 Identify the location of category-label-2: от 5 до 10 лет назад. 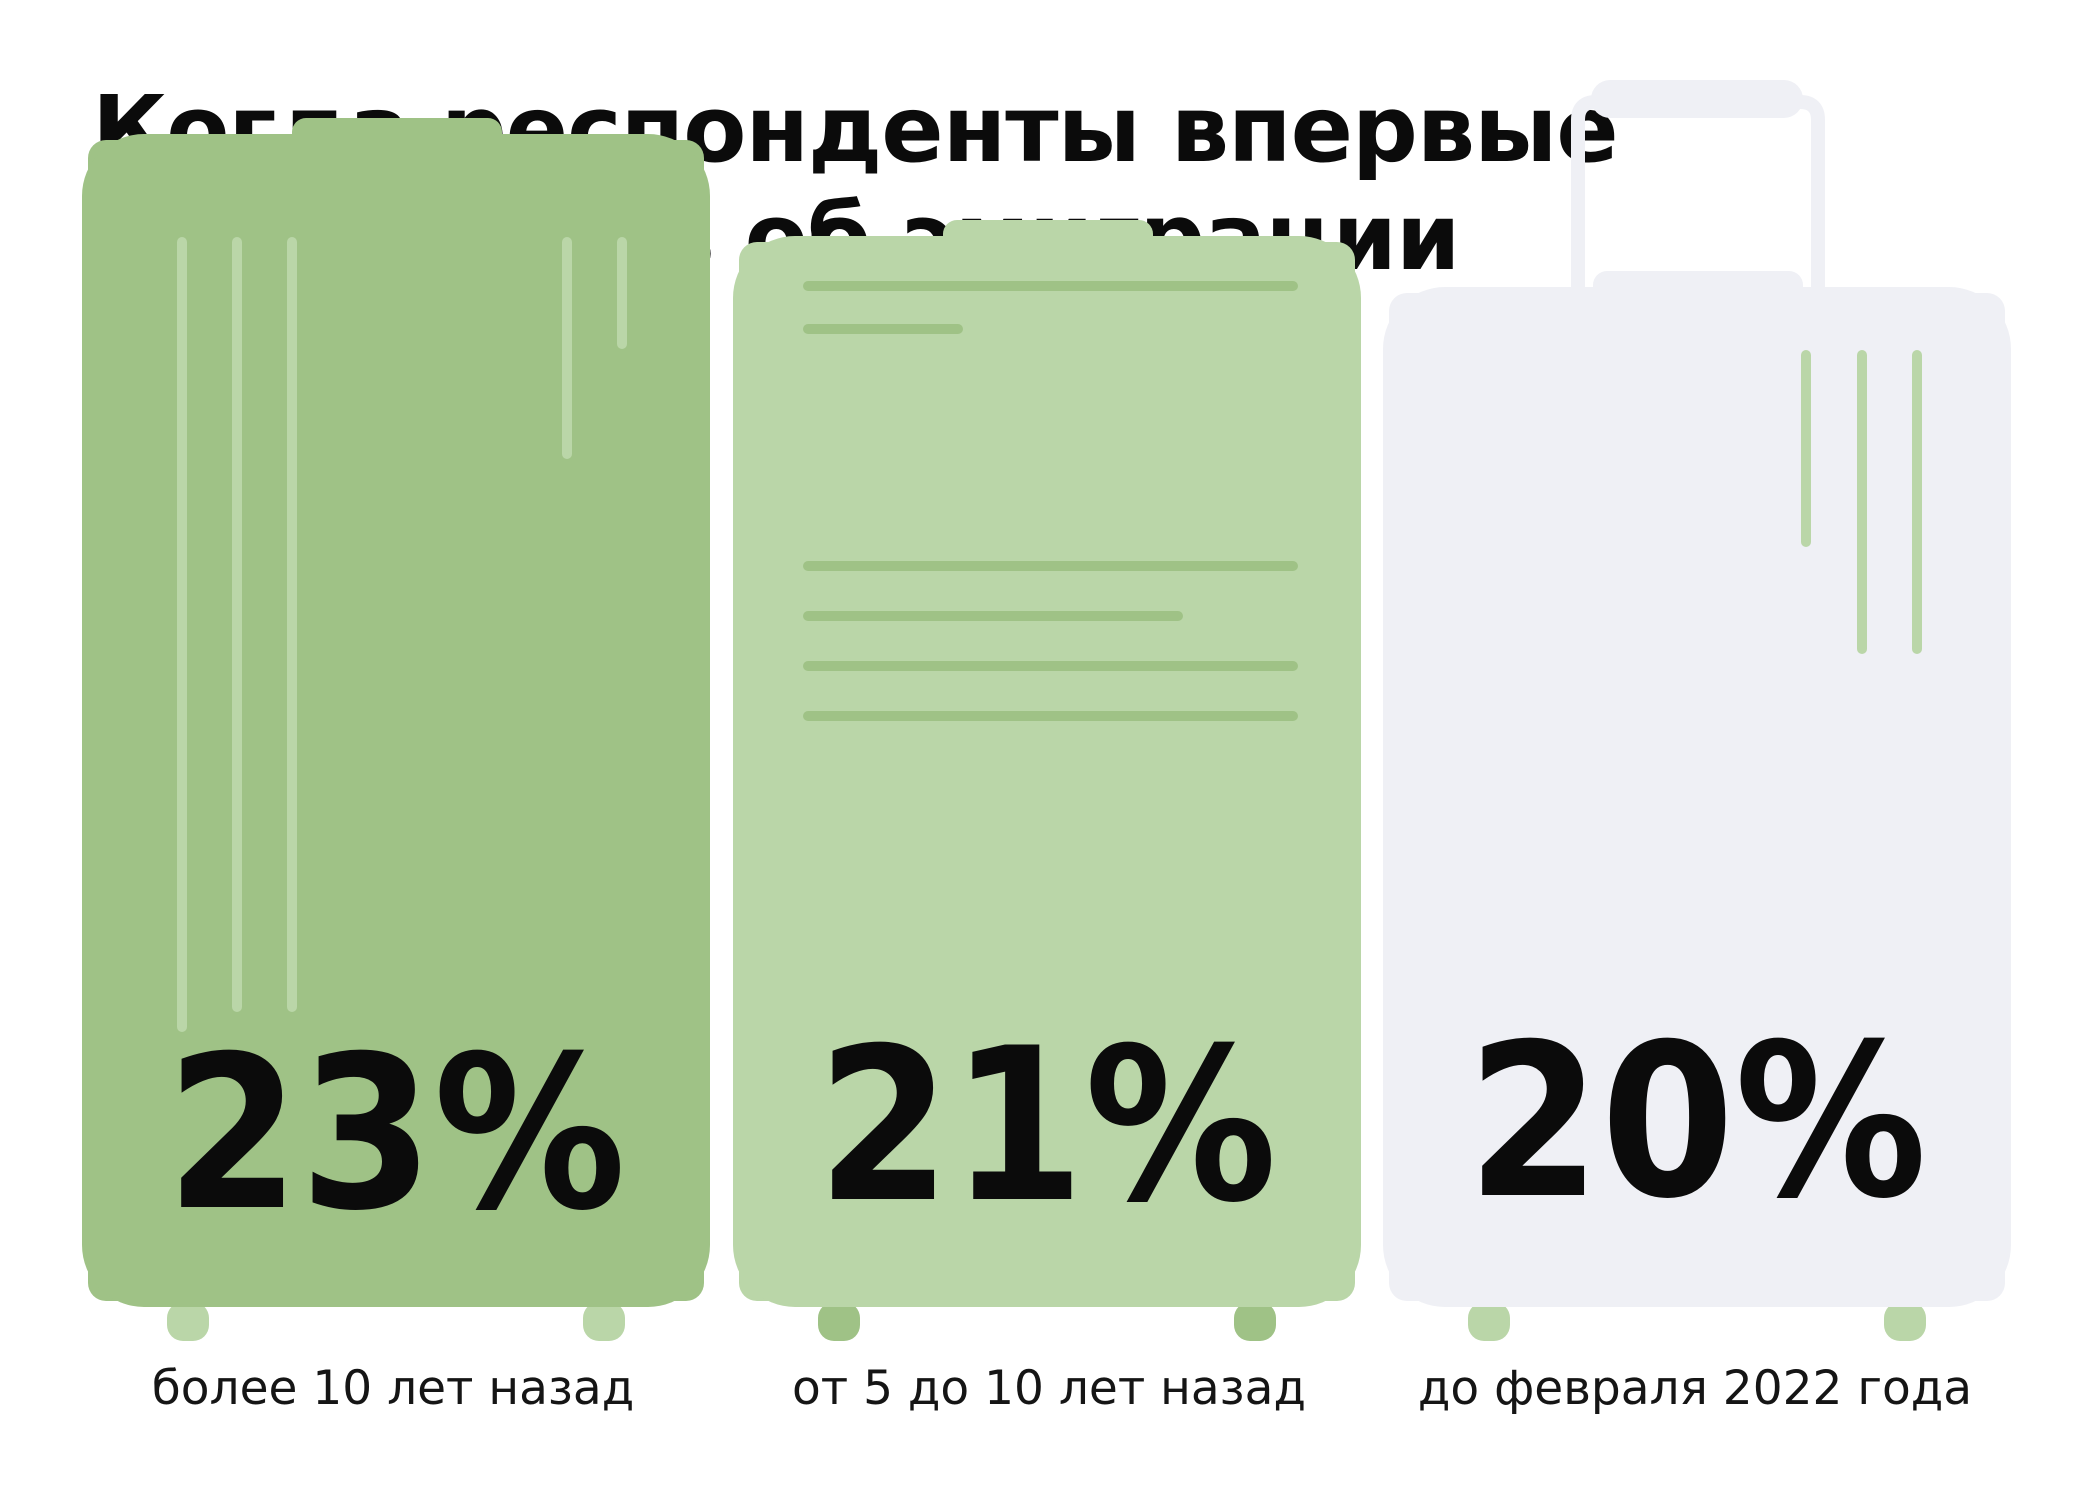
(1049, 1388).